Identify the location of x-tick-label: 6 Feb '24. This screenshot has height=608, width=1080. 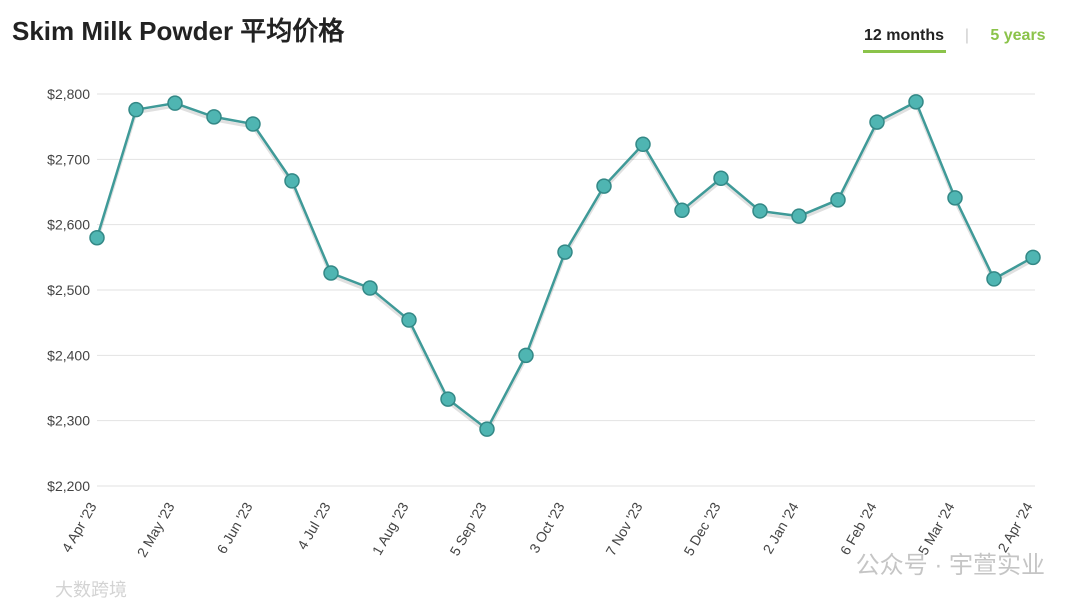
(858, 528).